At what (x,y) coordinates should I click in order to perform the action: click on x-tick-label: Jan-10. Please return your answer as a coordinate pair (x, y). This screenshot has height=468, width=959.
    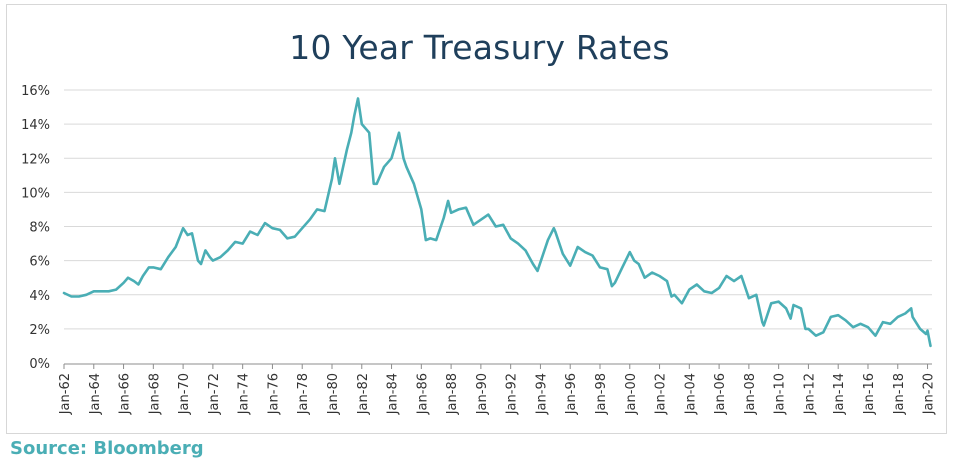
    Looking at the image, I should click on (780, 394).